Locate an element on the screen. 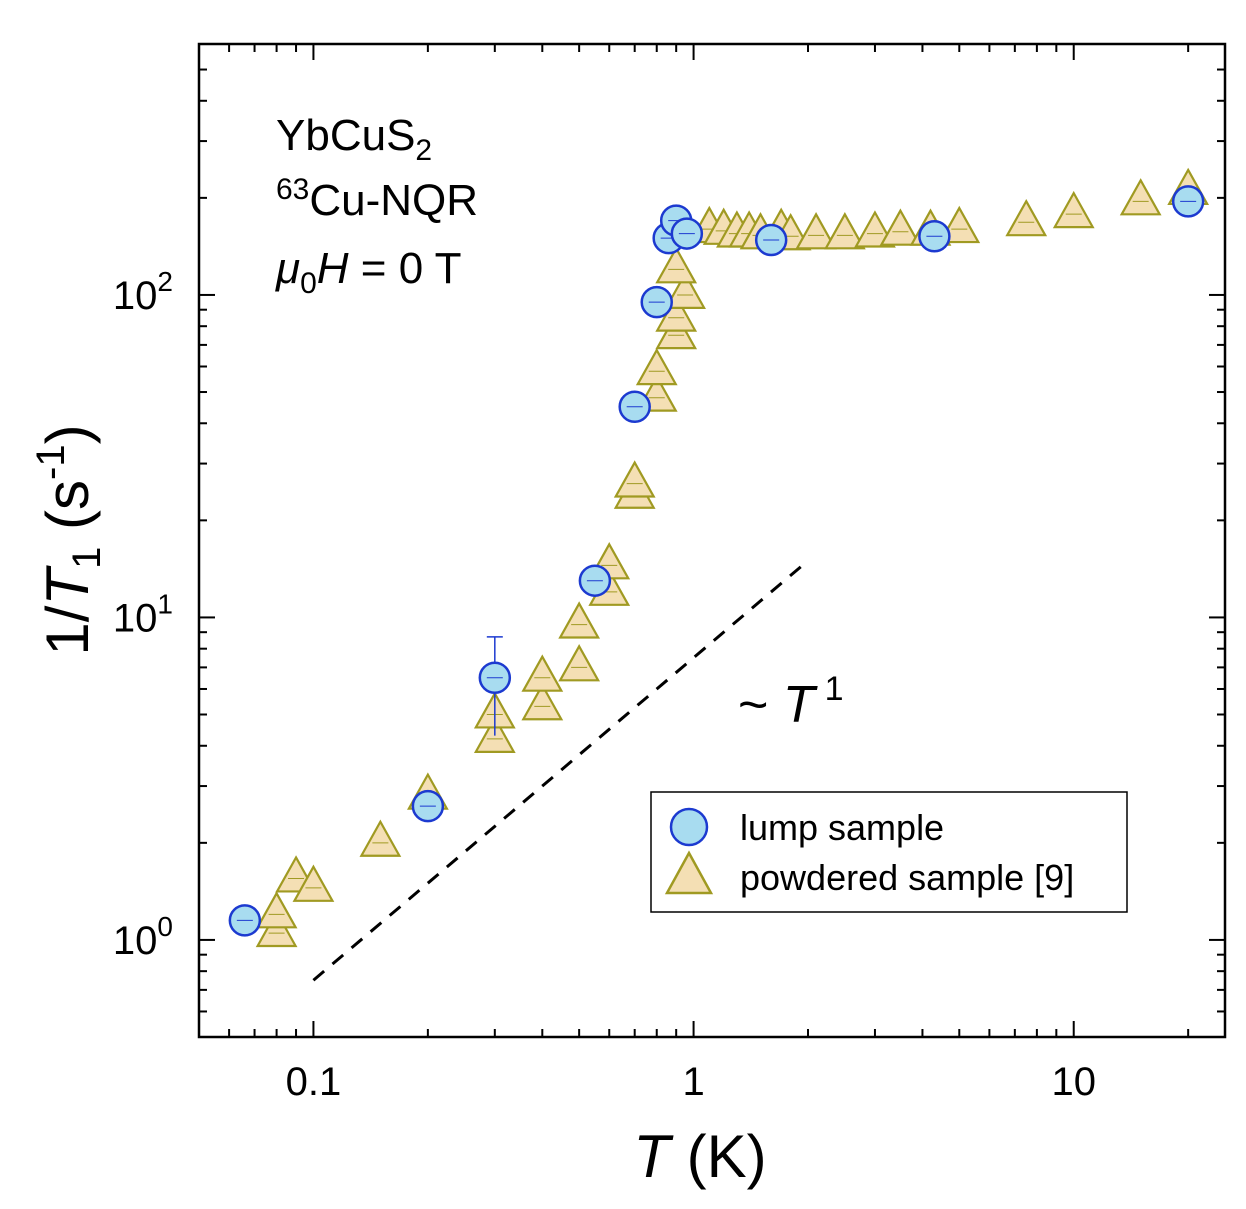  x-axis-label: T (K) is located at coordinates (699, 1156).